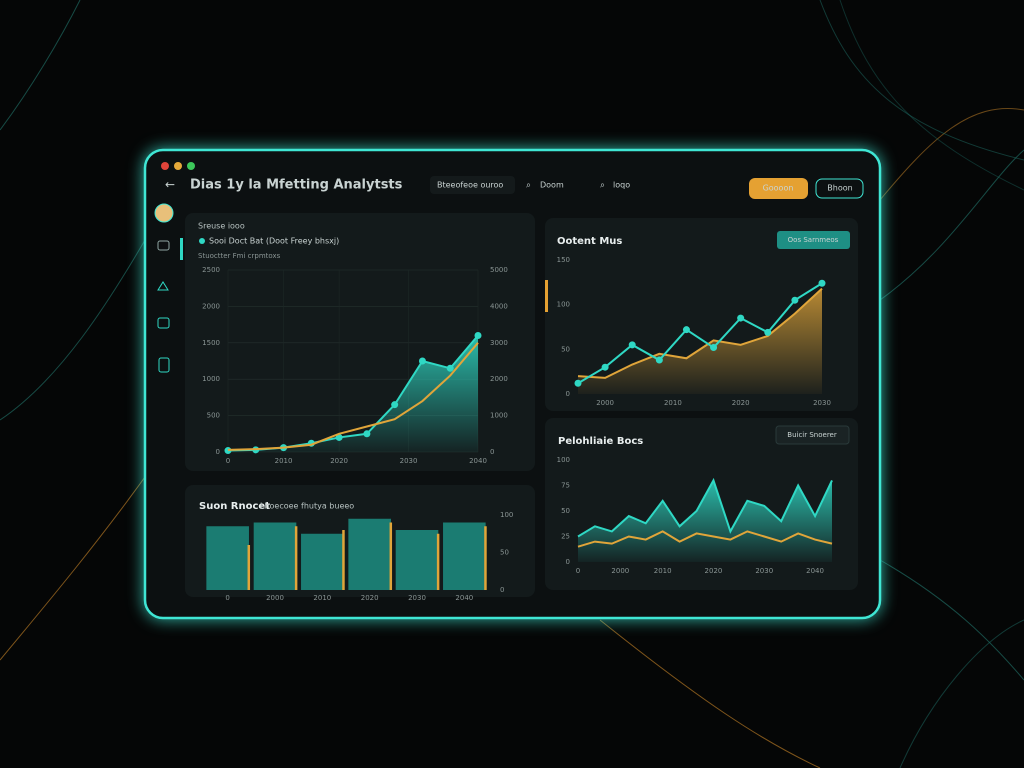 Image resolution: width=1024 pixels, height=768 pixels. What do you see at coordinates (499, 270) in the screenshot?
I see `y2-tick-label: 5000` at bounding box center [499, 270].